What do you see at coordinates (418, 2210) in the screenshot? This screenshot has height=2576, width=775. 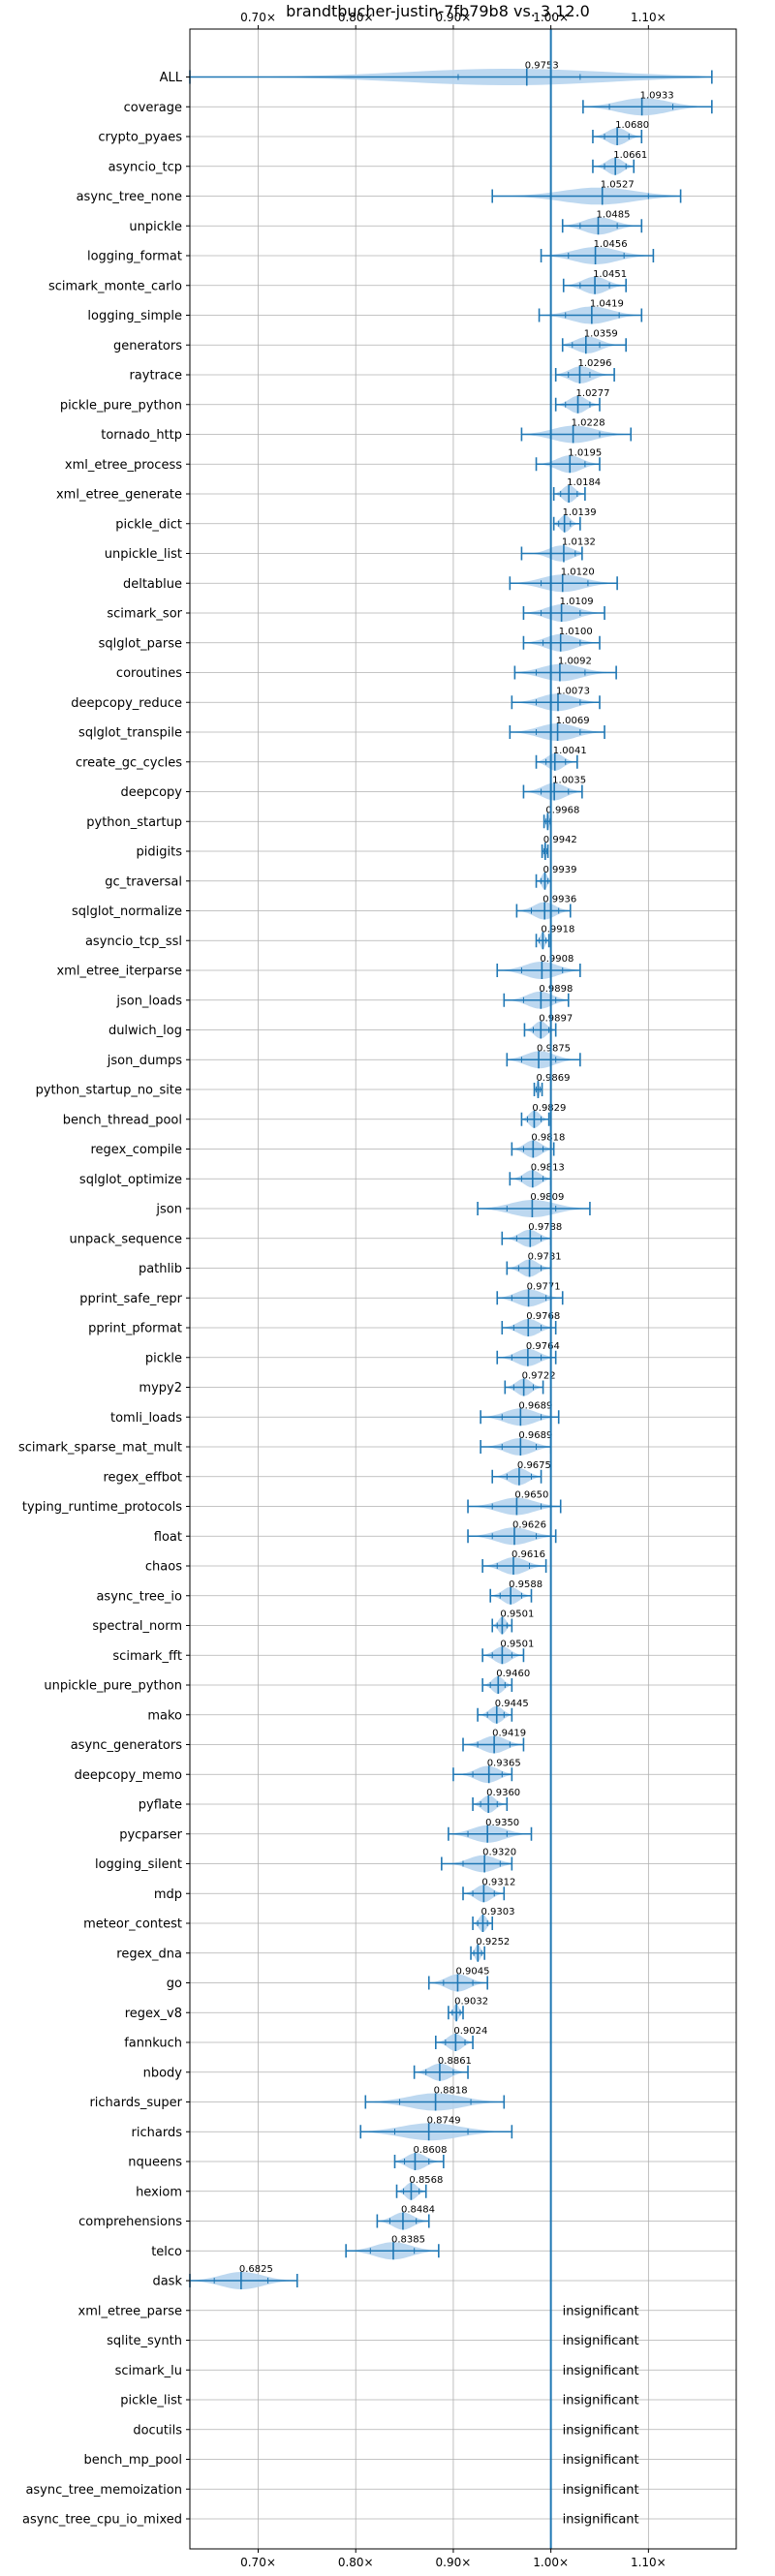 I see `mean-label: 0.8484` at bounding box center [418, 2210].